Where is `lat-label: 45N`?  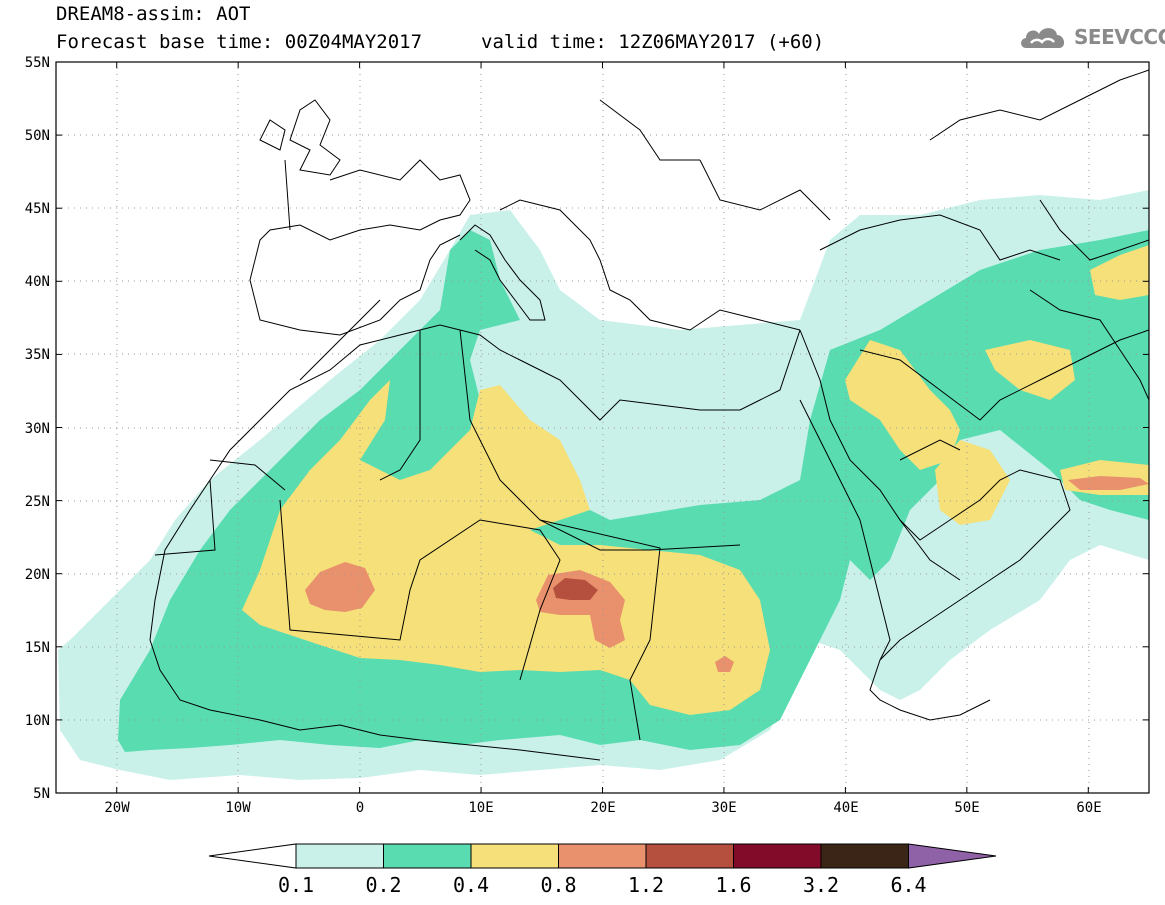
lat-label: 45N is located at coordinates (37, 209).